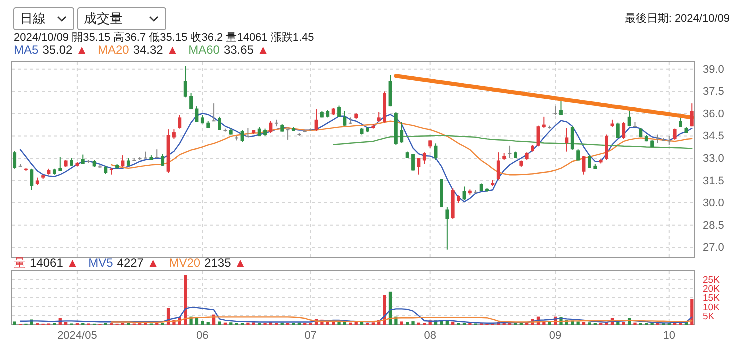 Image resolution: width=740 pixels, height=347 pixels. I want to click on annotation: 4227 ▲, so click(138, 263).